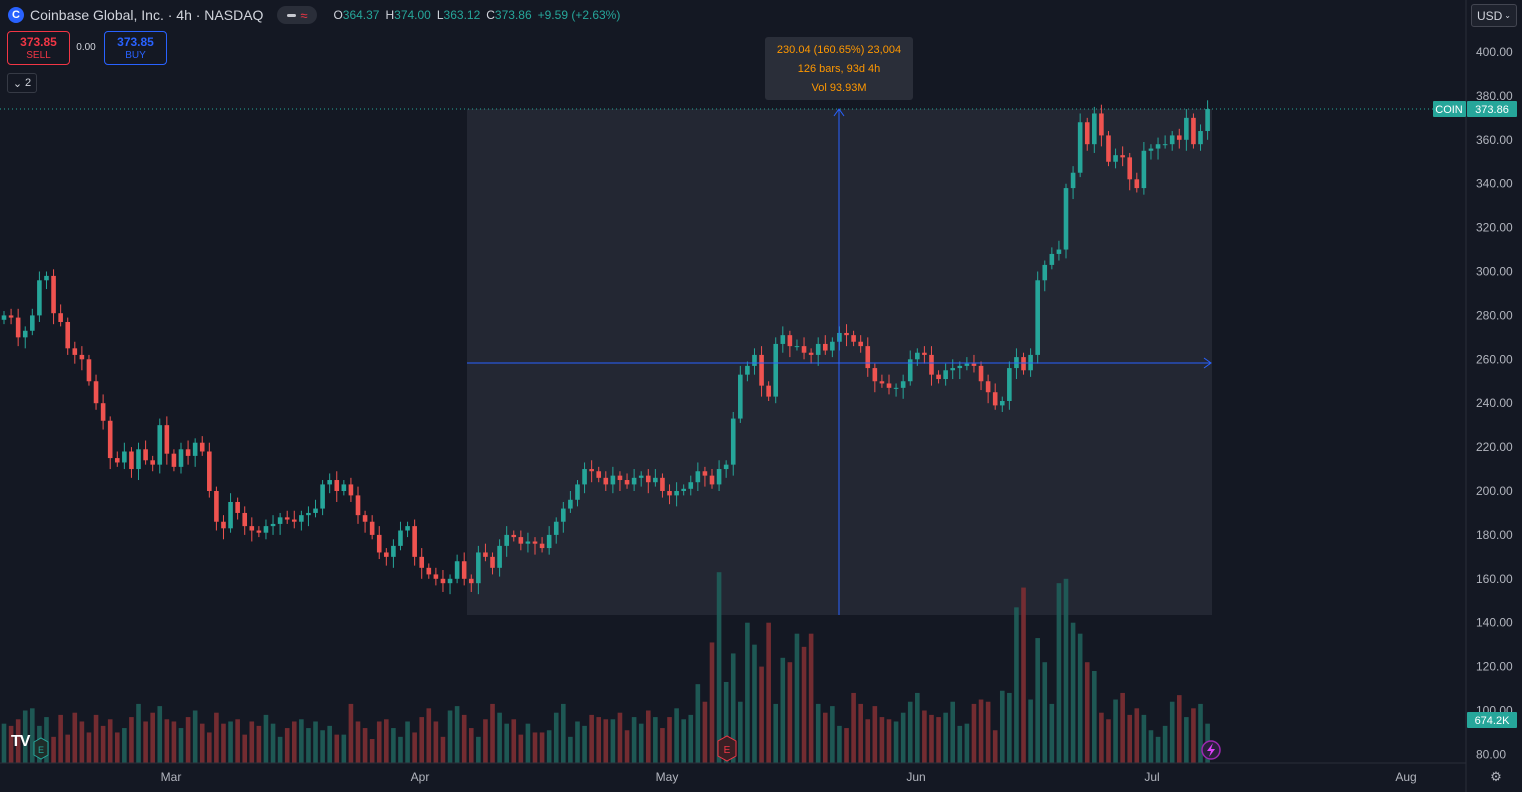 The width and height of the screenshot is (1522, 792). What do you see at coordinates (297, 15) in the screenshot?
I see `indicator-toggle-button: ≈` at bounding box center [297, 15].